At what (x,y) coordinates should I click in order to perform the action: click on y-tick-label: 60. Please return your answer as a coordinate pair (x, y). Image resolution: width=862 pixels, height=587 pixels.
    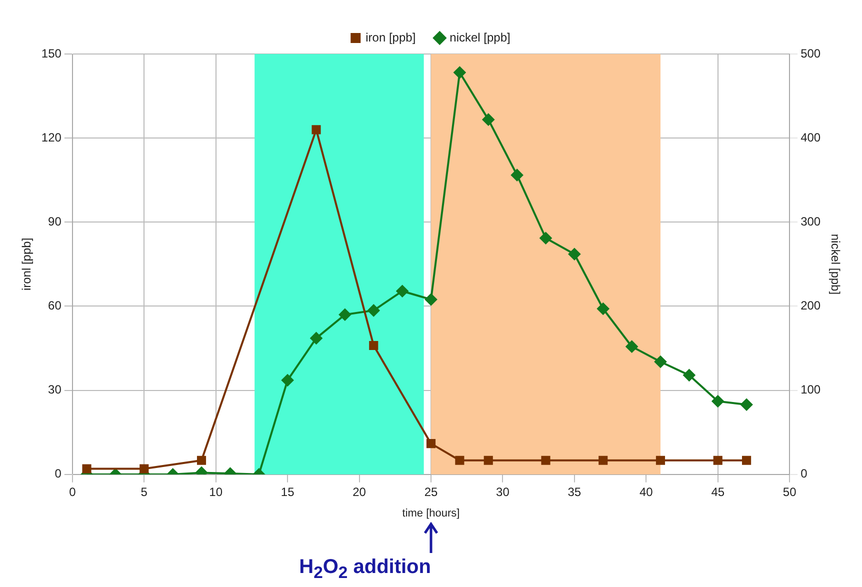
    Looking at the image, I should click on (55, 305).